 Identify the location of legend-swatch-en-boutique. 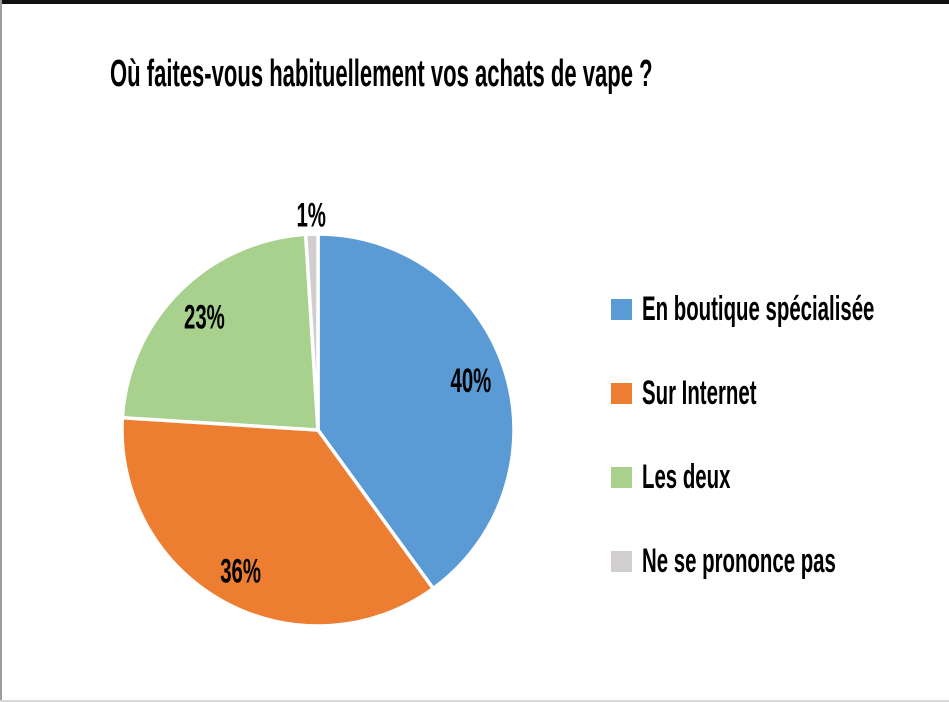
(621, 309).